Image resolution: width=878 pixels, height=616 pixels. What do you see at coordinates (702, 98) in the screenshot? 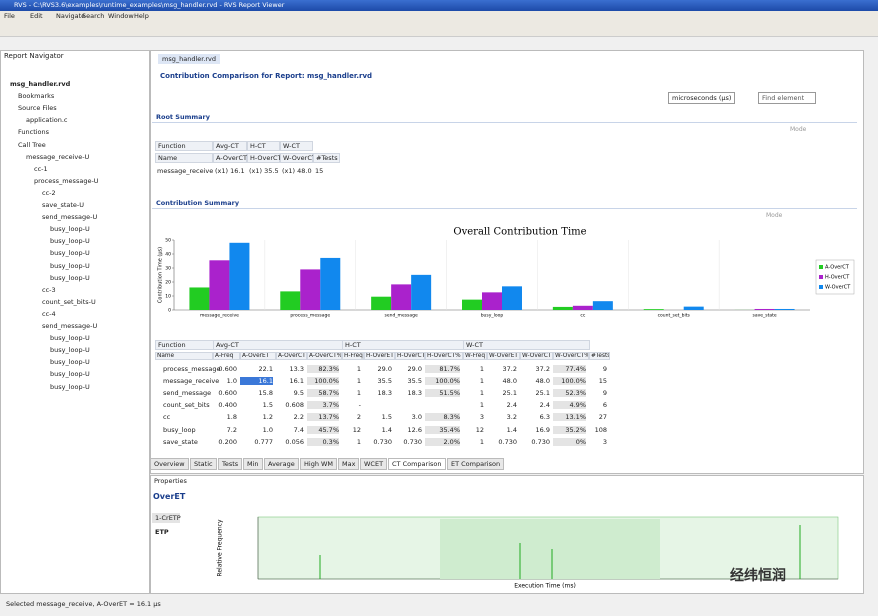
I see `units-dropdown: microseconds (µs)` at bounding box center [702, 98].